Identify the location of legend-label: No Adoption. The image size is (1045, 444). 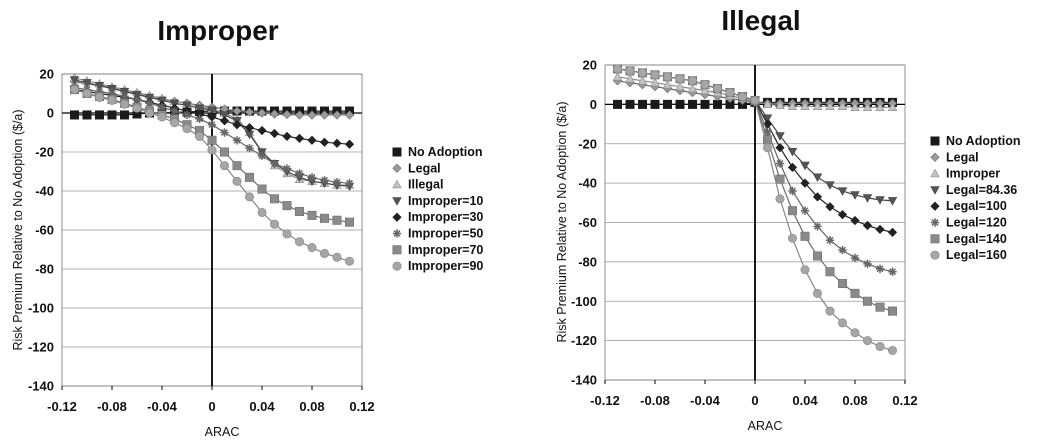
(983, 141).